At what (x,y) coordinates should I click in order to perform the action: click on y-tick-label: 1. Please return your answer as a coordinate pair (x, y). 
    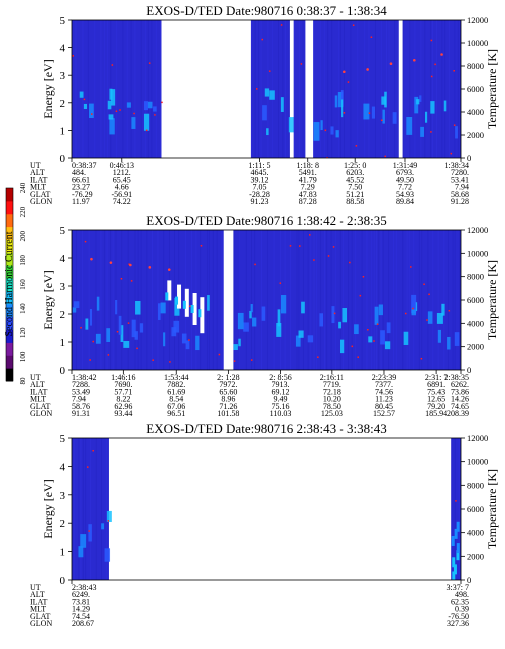
    Looking at the image, I should click on (63, 131).